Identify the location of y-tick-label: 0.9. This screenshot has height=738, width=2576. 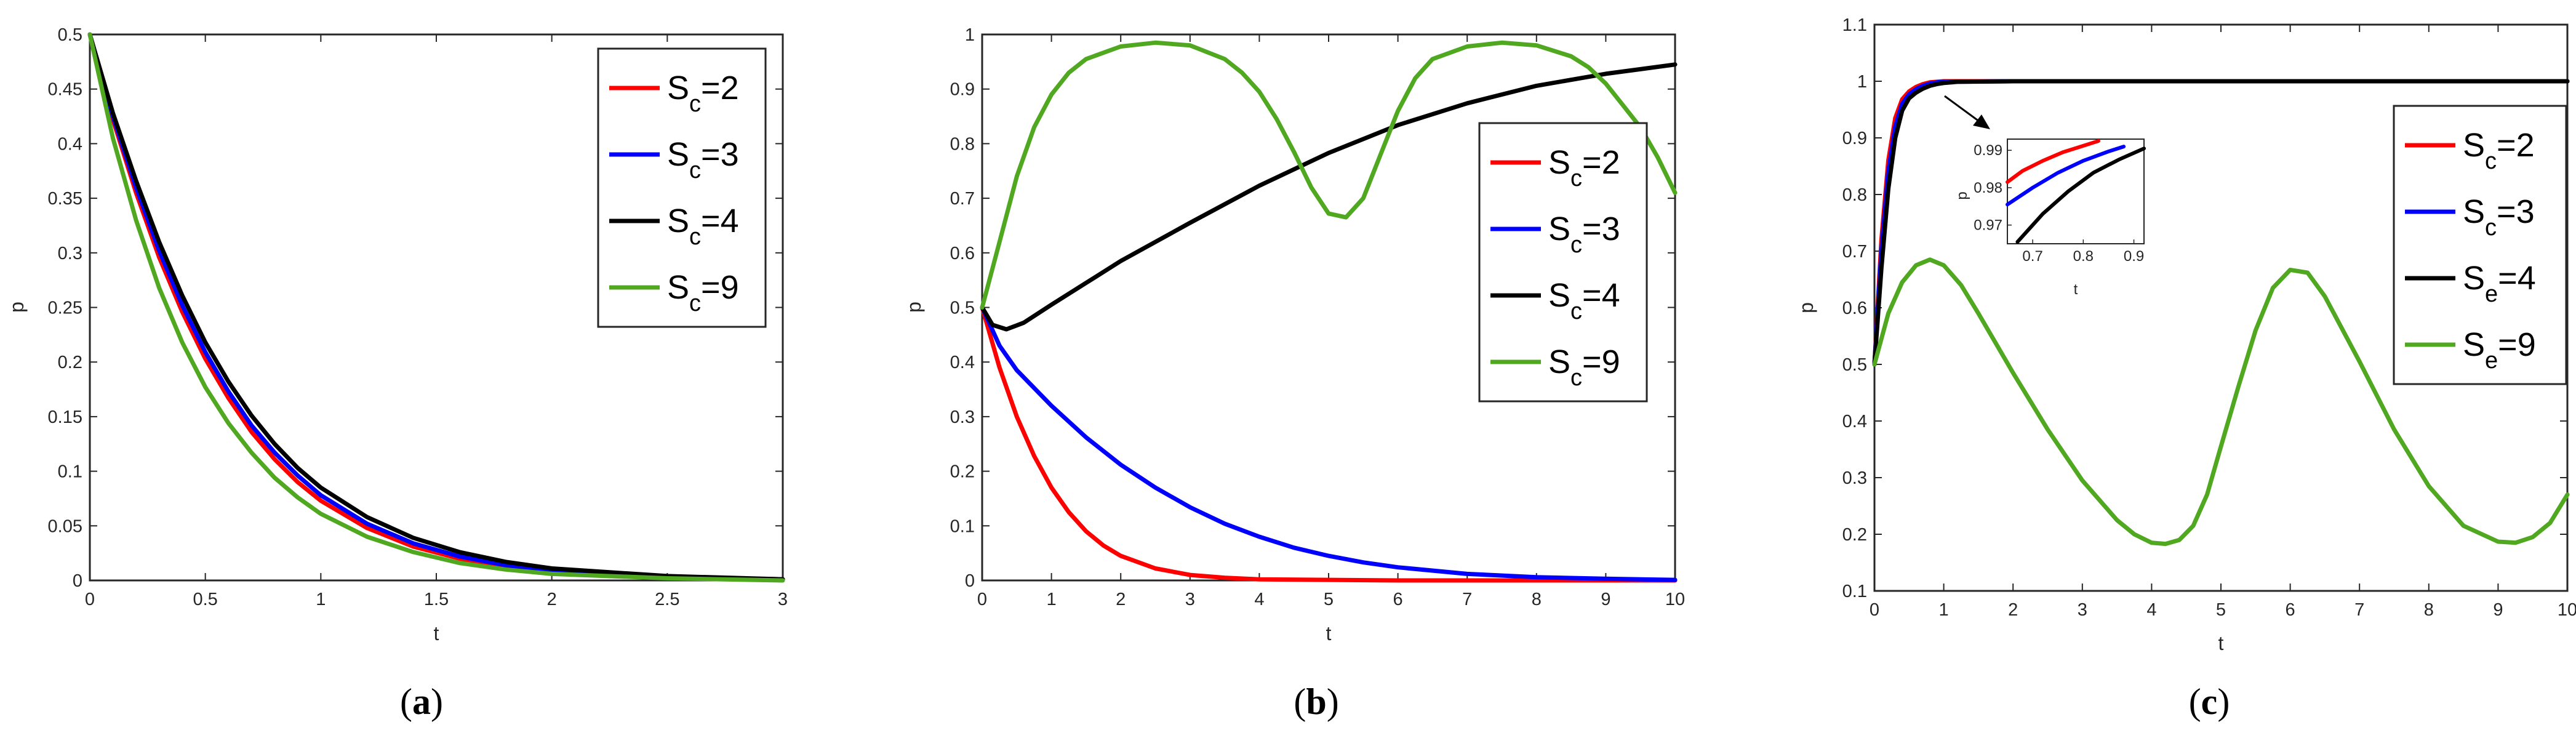
(962, 90).